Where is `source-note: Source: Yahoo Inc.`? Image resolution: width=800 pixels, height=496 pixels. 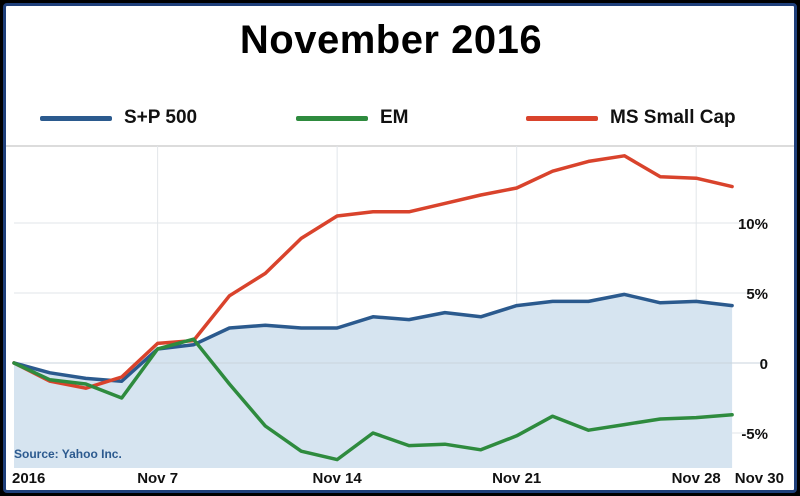
source-note: Source: Yahoo Inc. is located at coordinates (68, 454).